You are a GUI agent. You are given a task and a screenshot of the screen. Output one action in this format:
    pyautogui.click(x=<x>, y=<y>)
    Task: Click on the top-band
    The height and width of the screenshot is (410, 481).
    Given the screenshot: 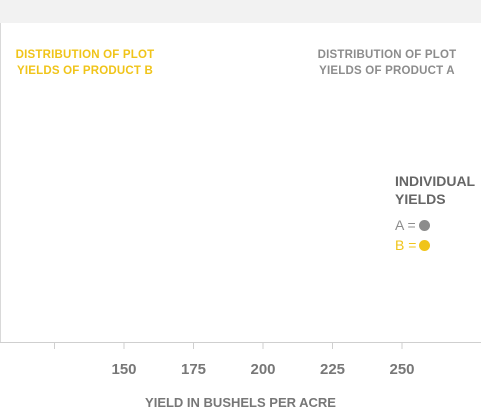 What is the action you would take?
    pyautogui.click(x=240, y=11)
    